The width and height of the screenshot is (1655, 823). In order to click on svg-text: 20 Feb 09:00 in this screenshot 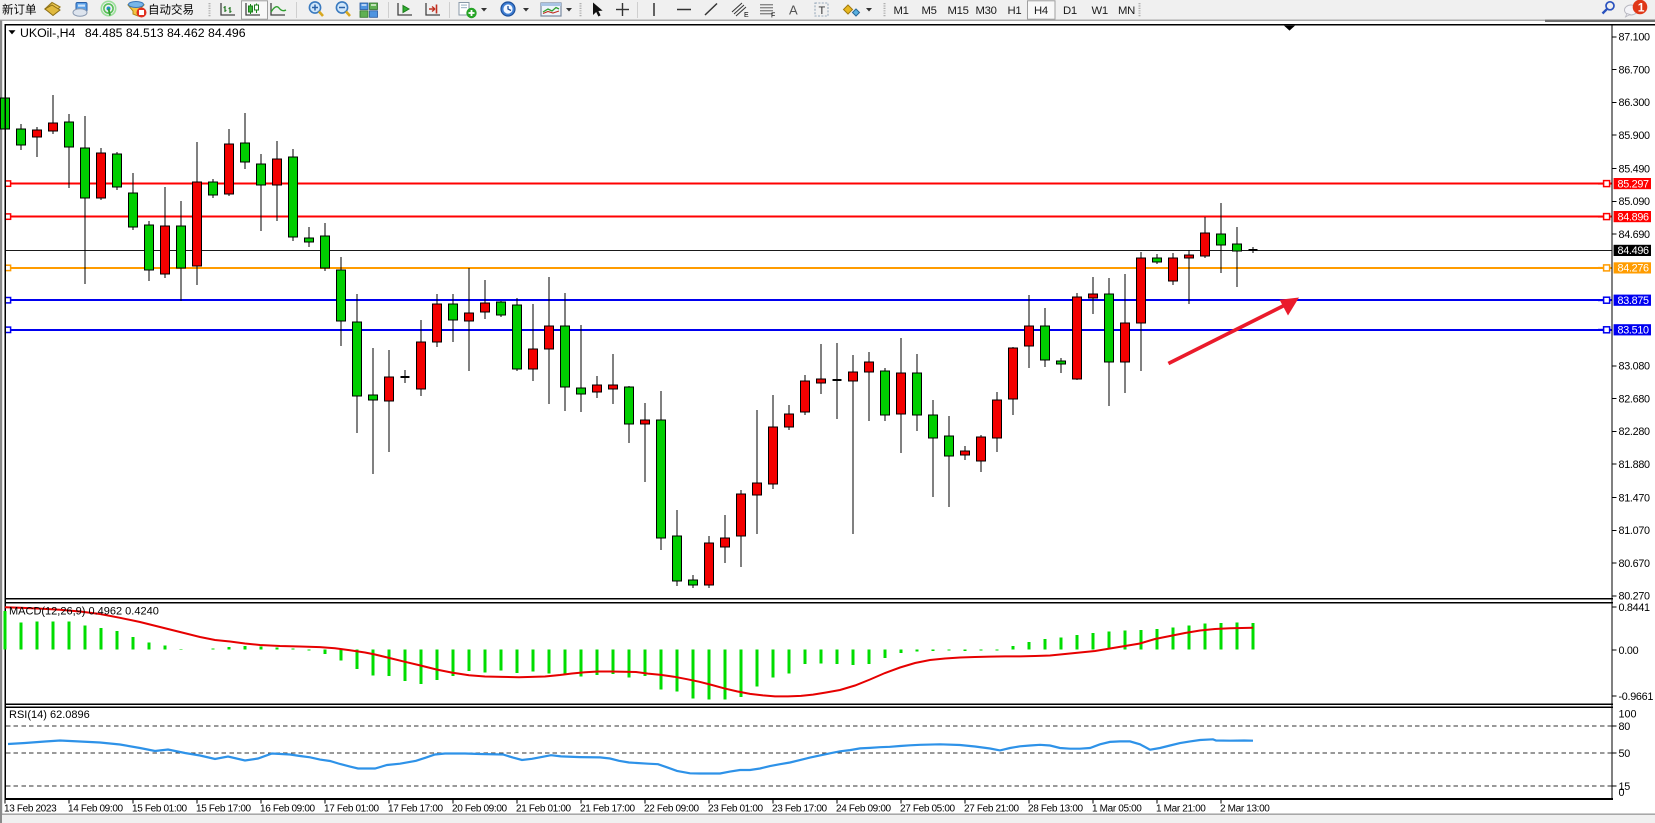, I will do `click(480, 809)`.